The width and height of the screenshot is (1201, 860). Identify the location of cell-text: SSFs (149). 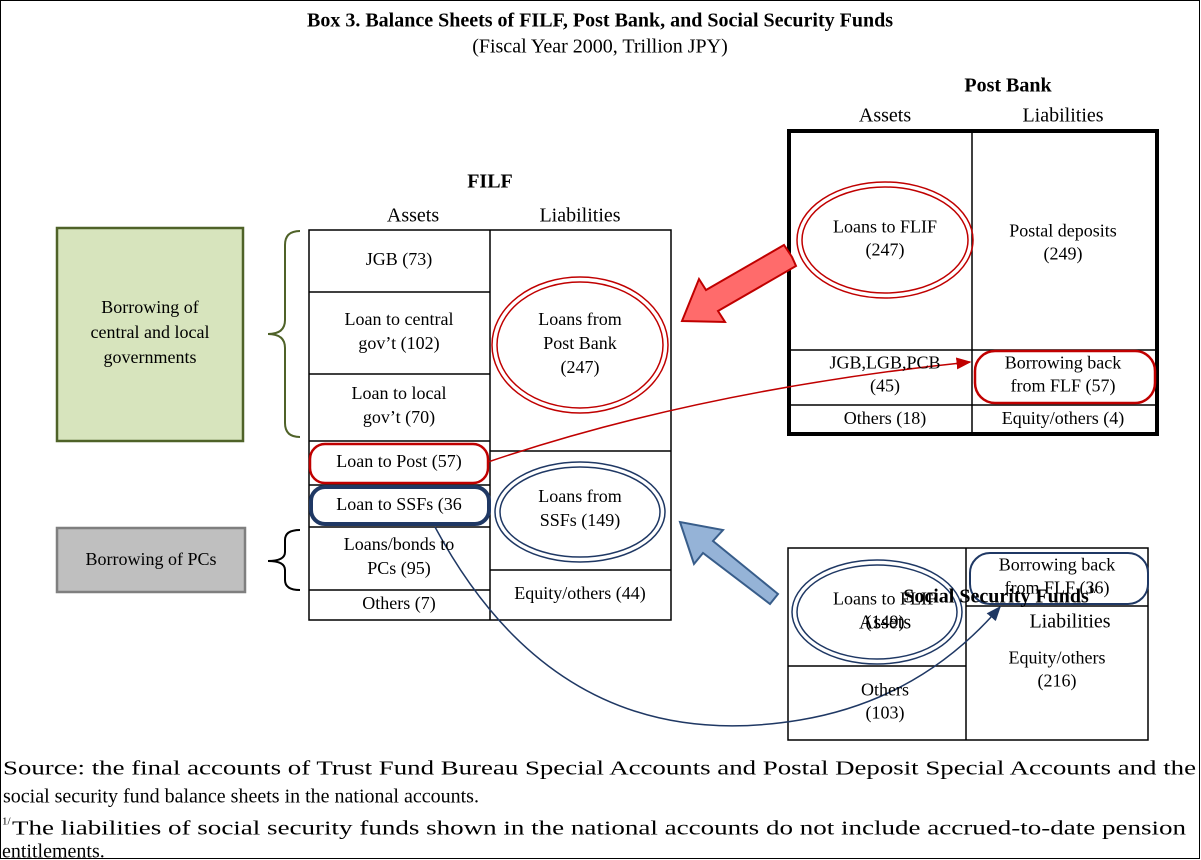
(580, 520).